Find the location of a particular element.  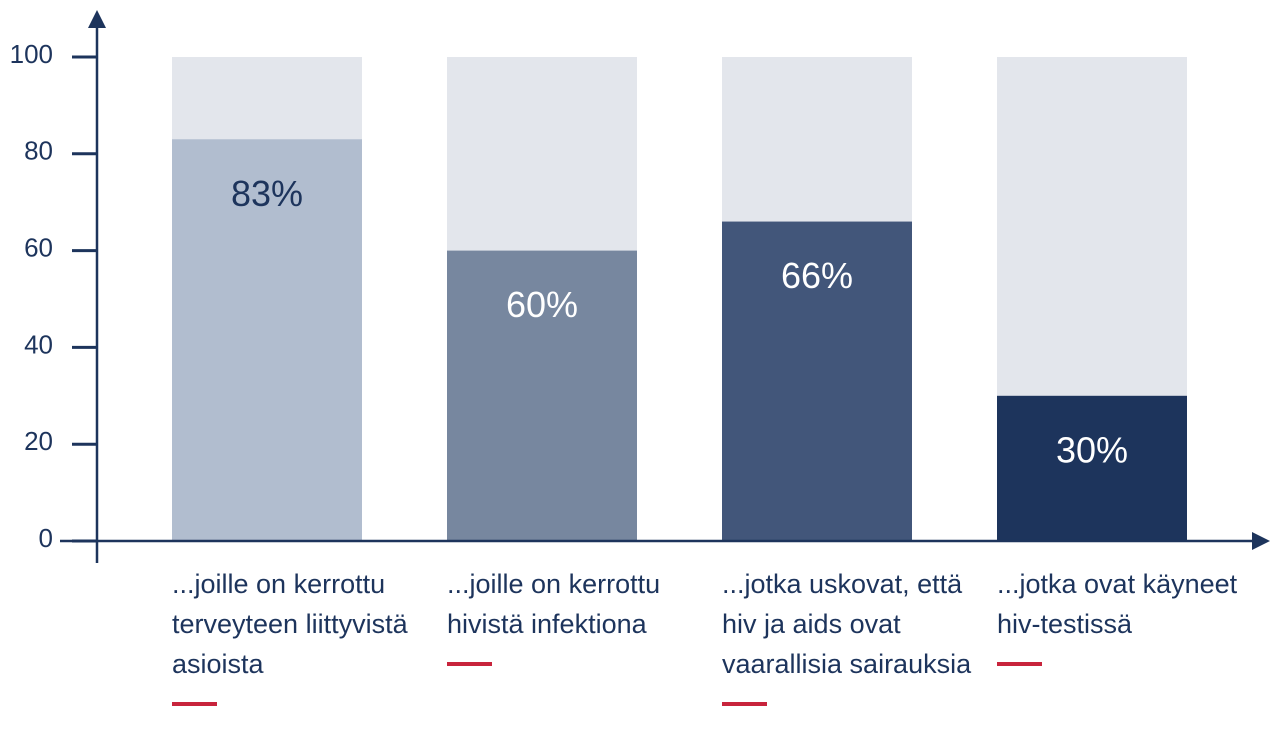

value-label: 30% is located at coordinates (1092, 449).